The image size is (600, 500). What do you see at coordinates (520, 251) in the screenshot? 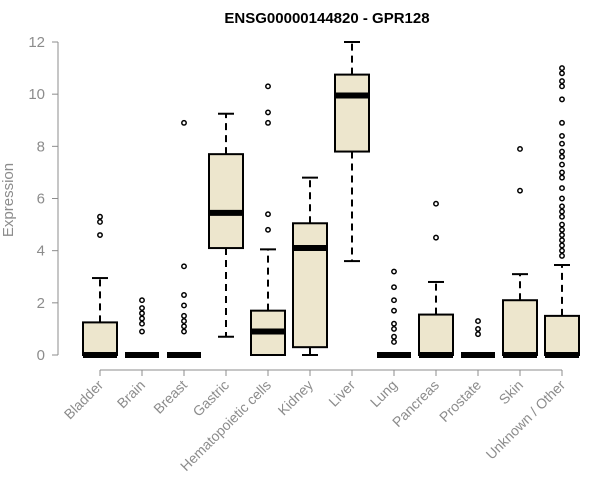
I see `box-group-skin` at bounding box center [520, 251].